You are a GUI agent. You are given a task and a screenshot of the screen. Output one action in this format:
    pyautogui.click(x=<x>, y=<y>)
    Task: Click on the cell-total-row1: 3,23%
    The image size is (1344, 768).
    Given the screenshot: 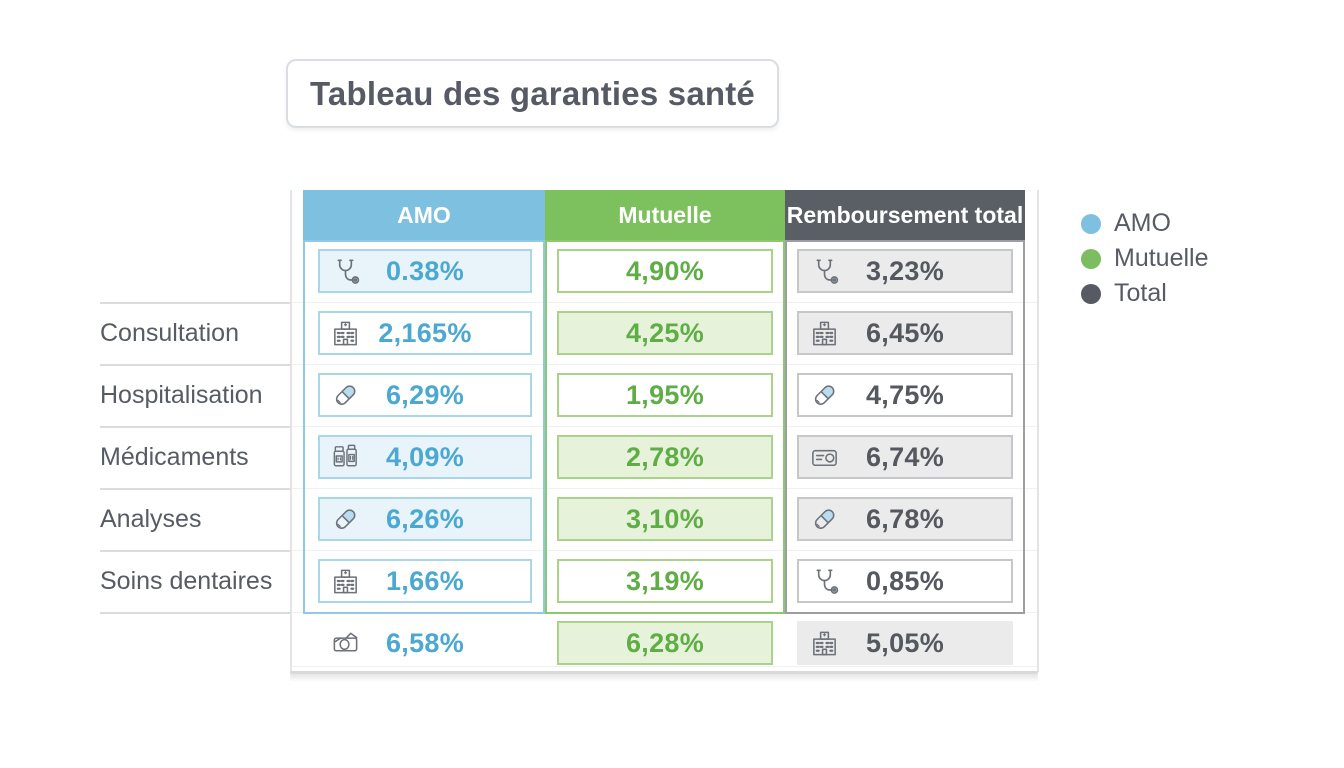 What is the action you would take?
    pyautogui.click(x=905, y=271)
    